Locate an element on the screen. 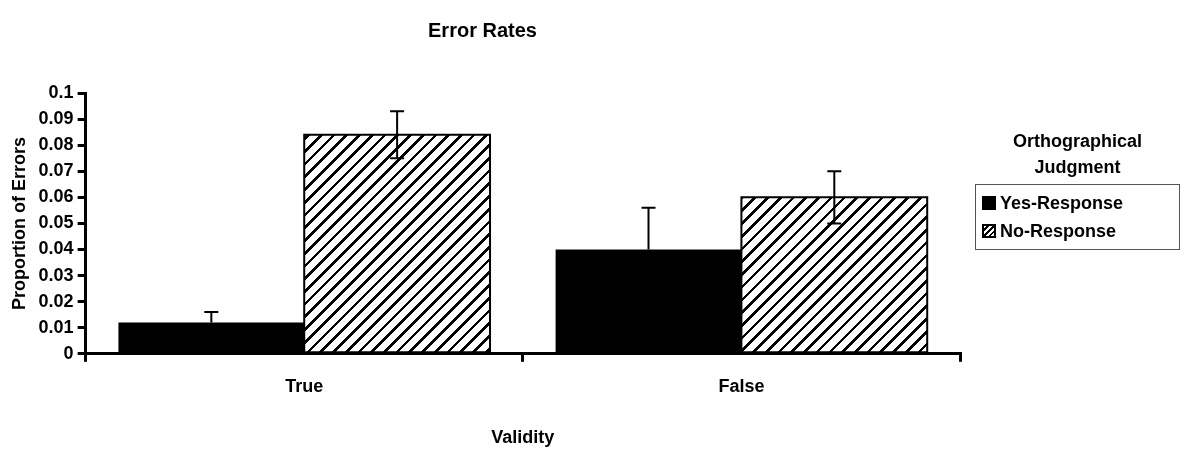 Image resolution: width=1190 pixels, height=458 pixels. y-tick-label: 0.08 is located at coordinates (56, 144).